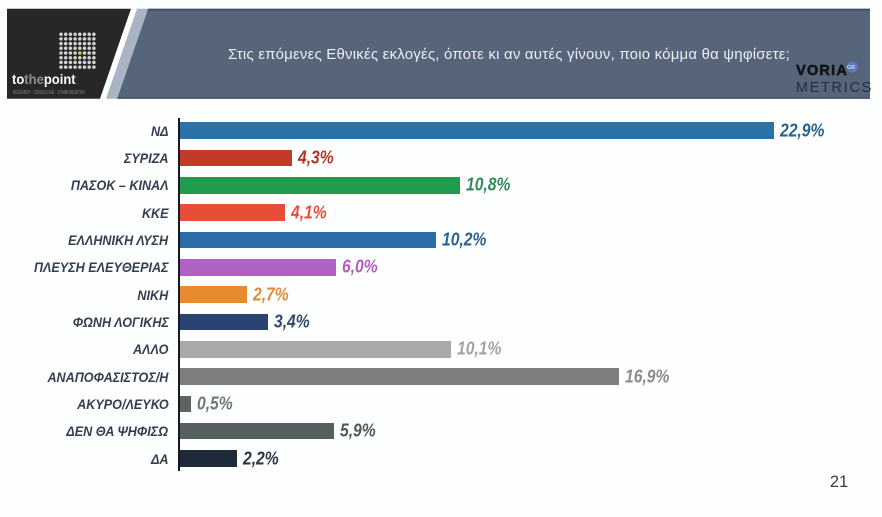 The image size is (882, 517). I want to click on svg-text: GR, so click(851, 68).